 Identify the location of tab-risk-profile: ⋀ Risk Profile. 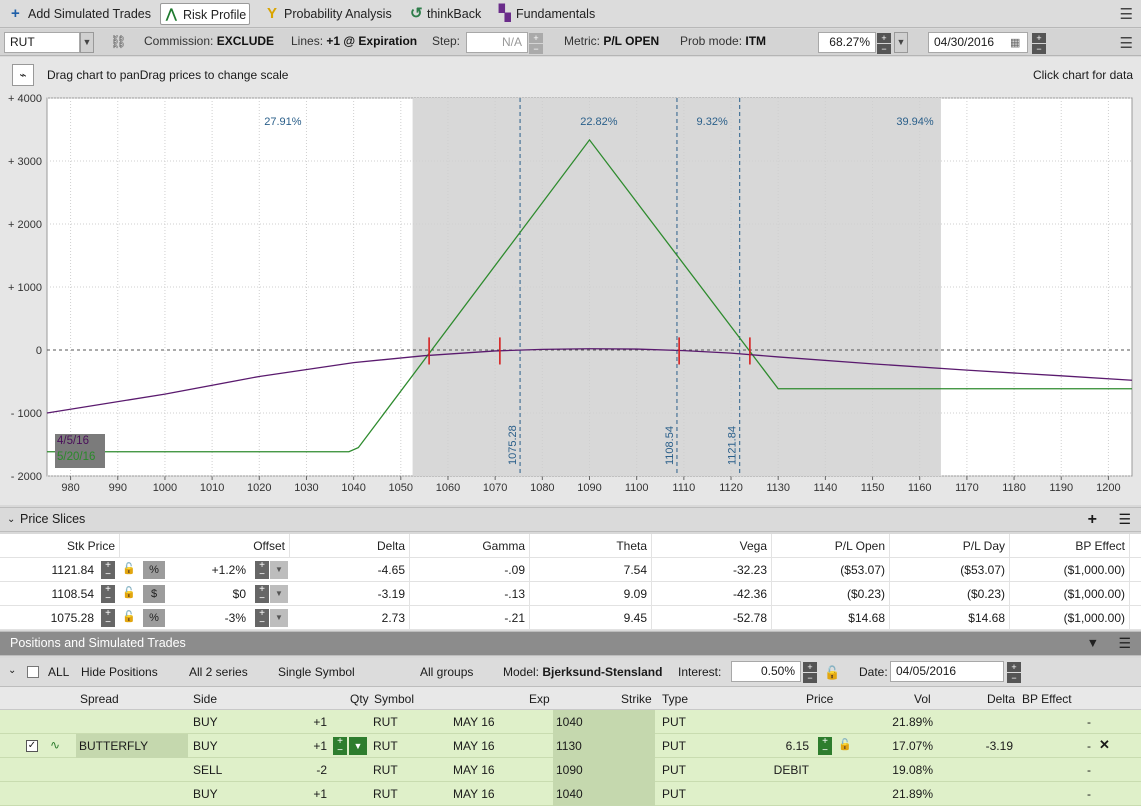
(205, 14).